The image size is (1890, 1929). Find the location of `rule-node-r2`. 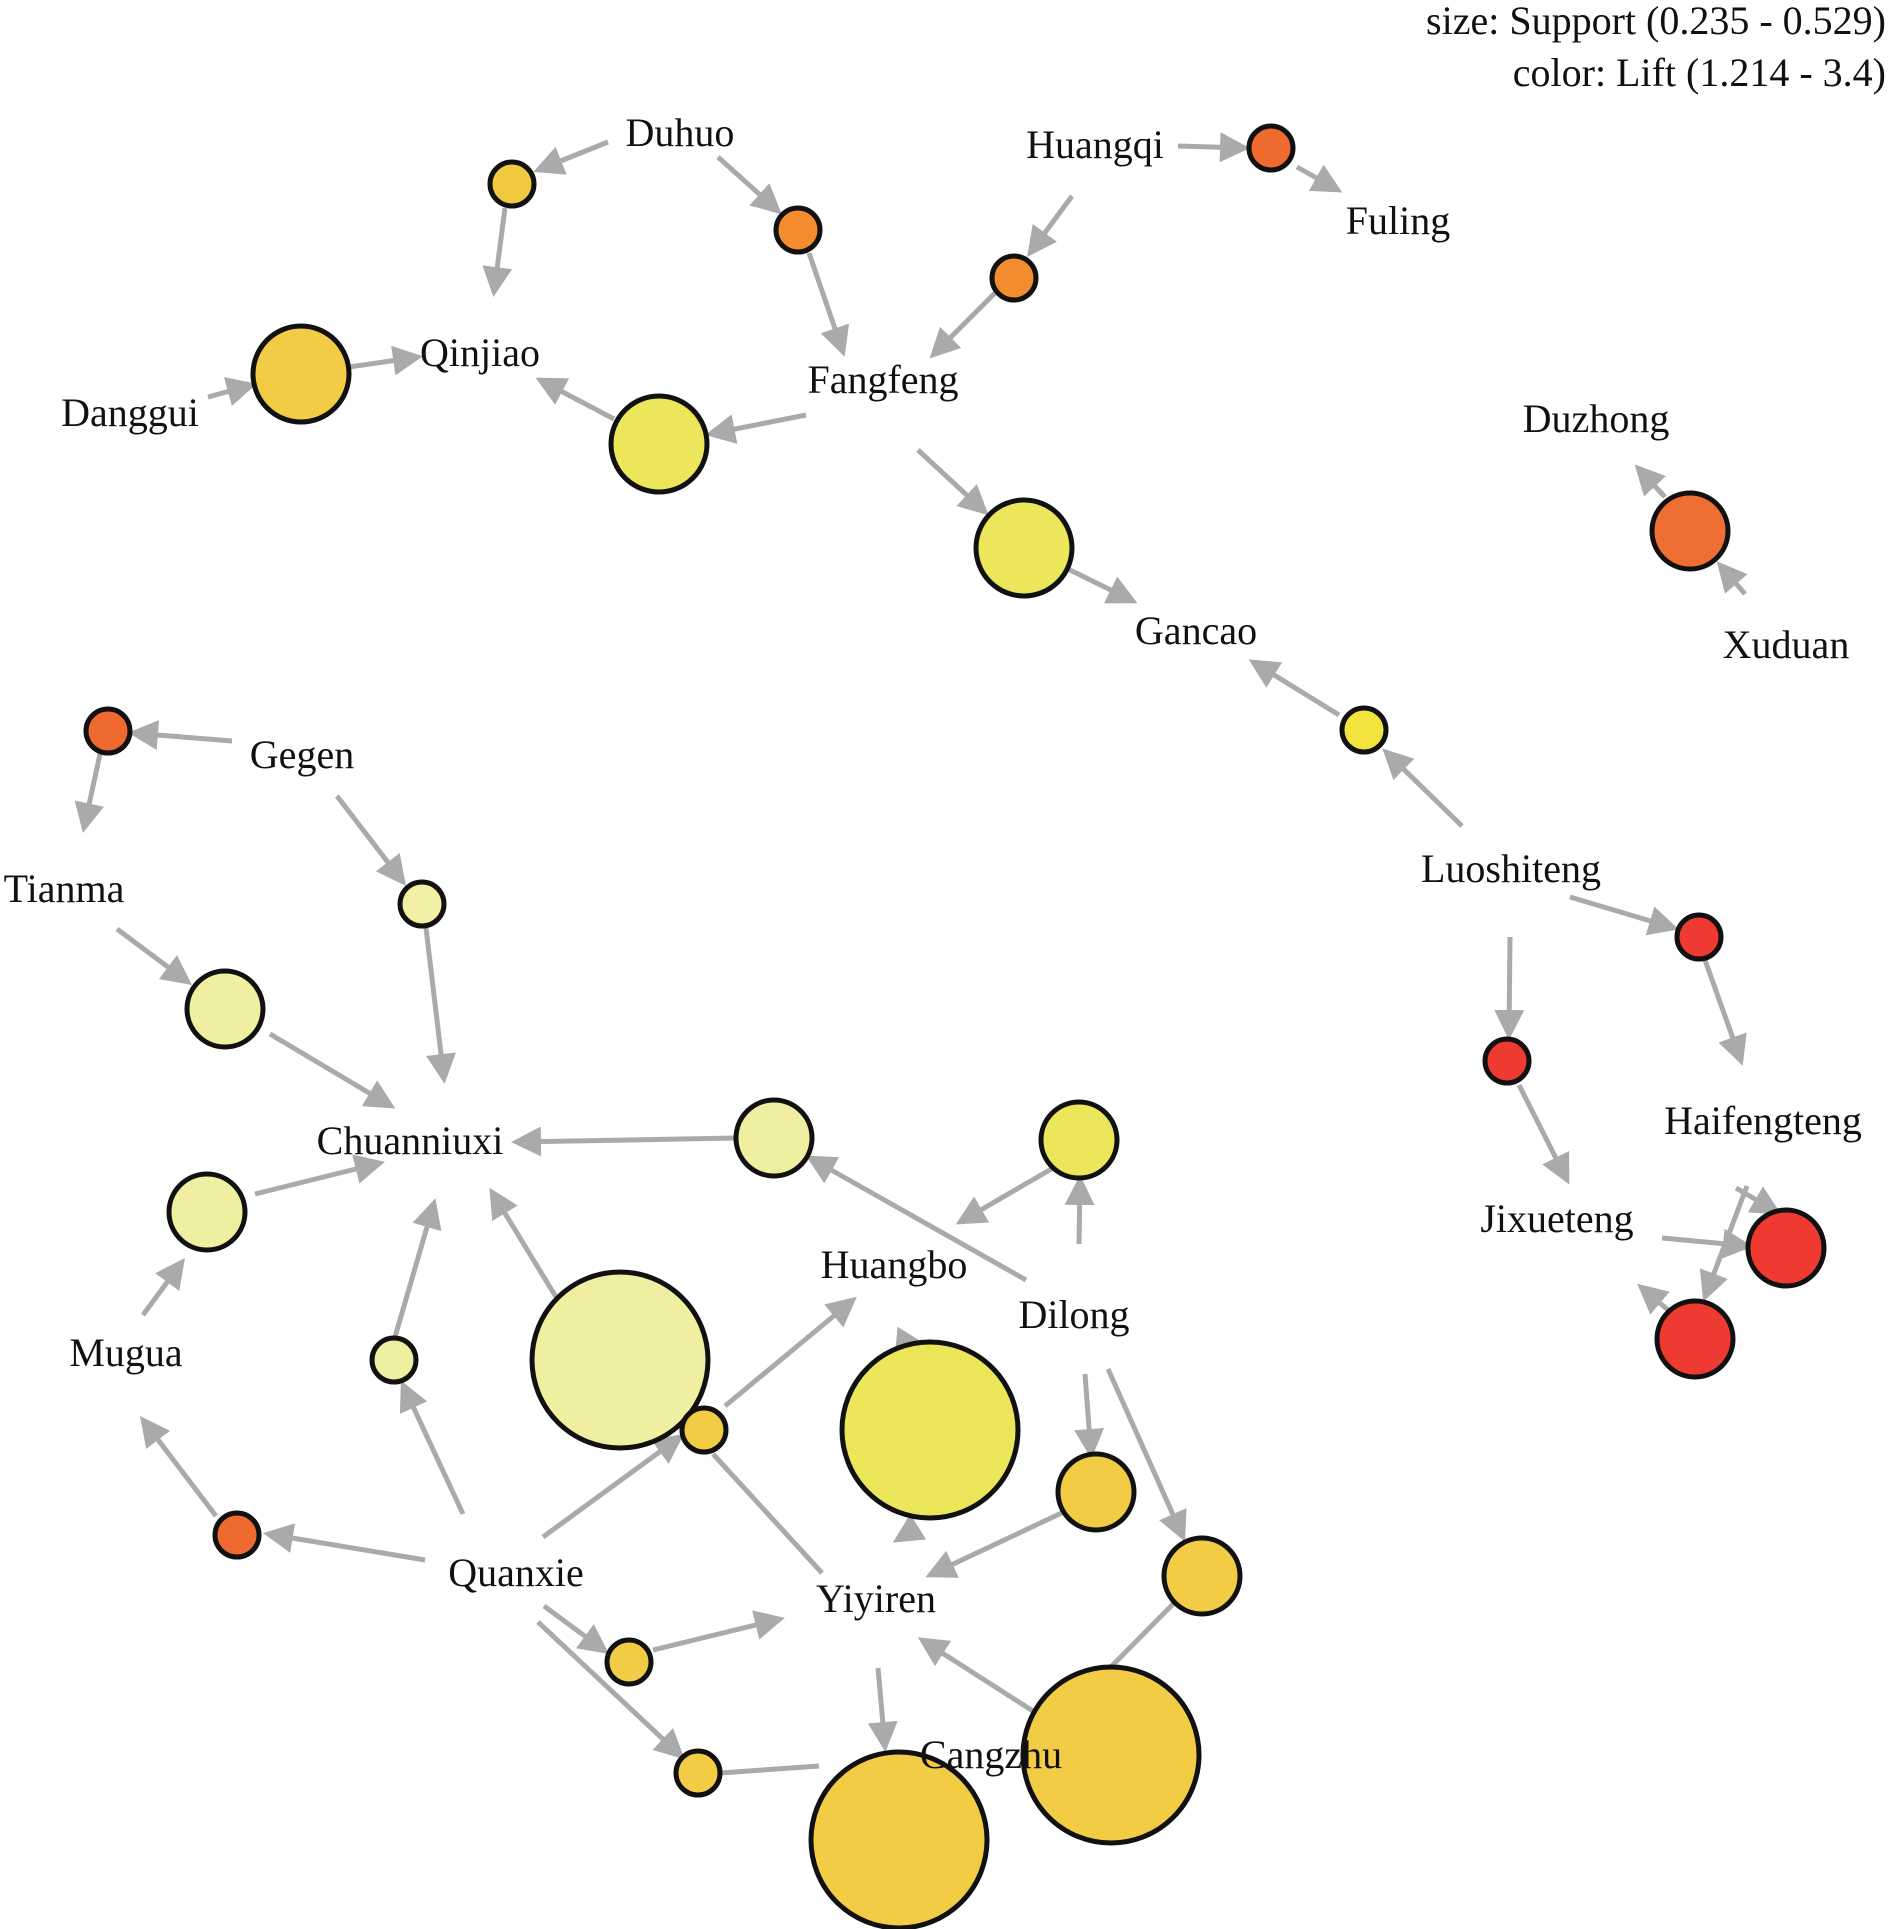

rule-node-r2 is located at coordinates (798, 230).